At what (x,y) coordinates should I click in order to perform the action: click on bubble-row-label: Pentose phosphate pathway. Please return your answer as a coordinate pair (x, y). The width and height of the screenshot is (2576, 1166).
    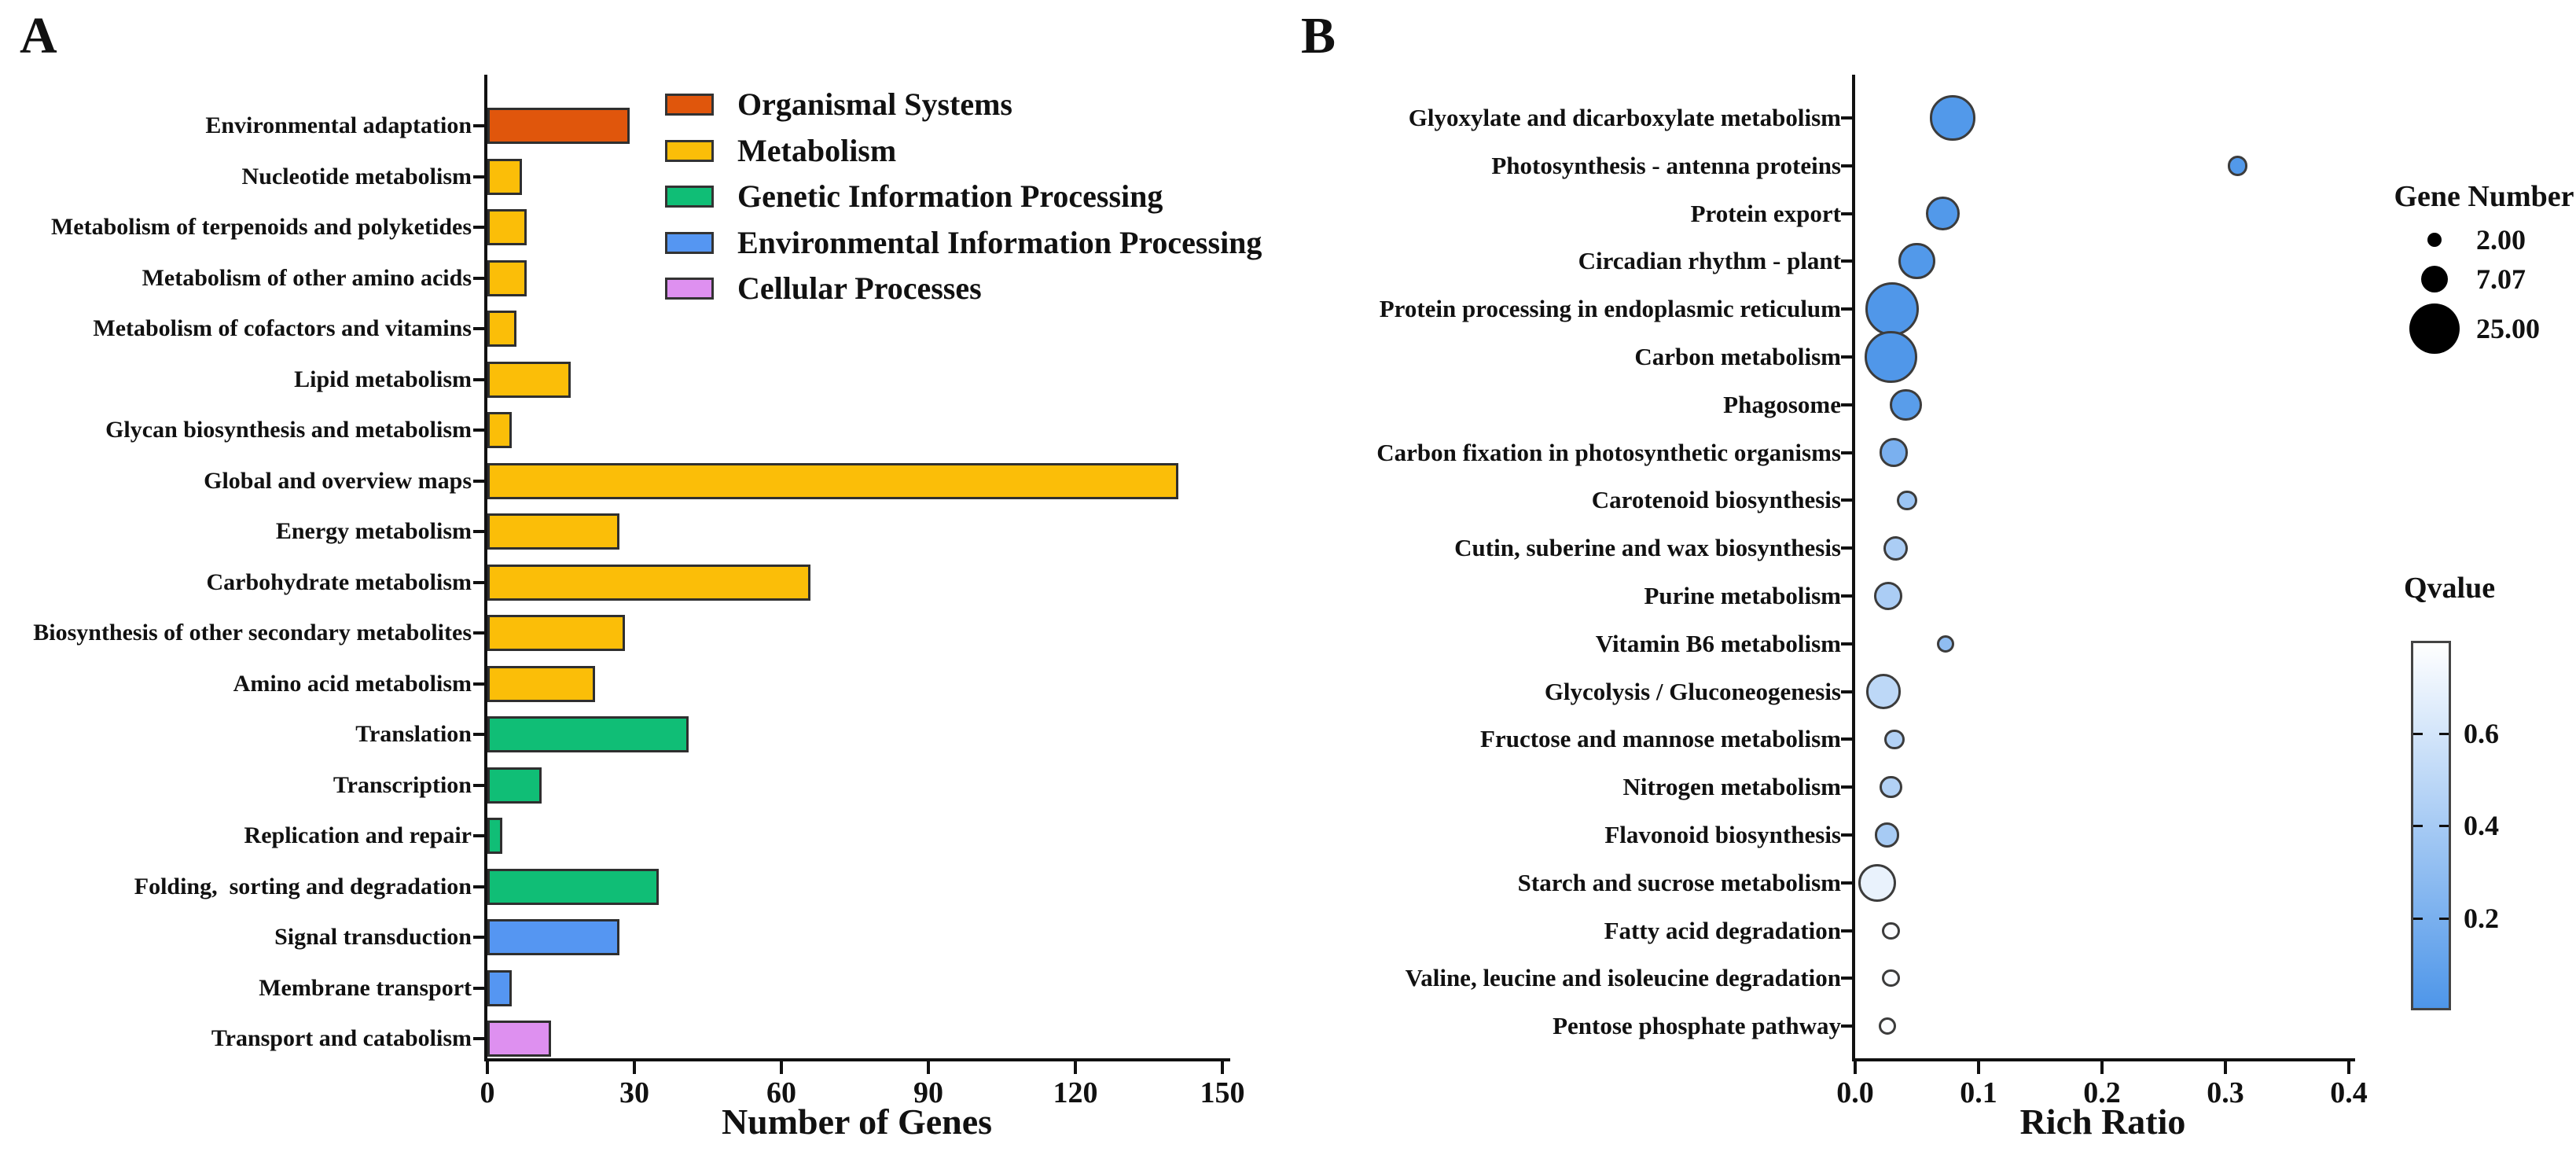
    Looking at the image, I should click on (1697, 1026).